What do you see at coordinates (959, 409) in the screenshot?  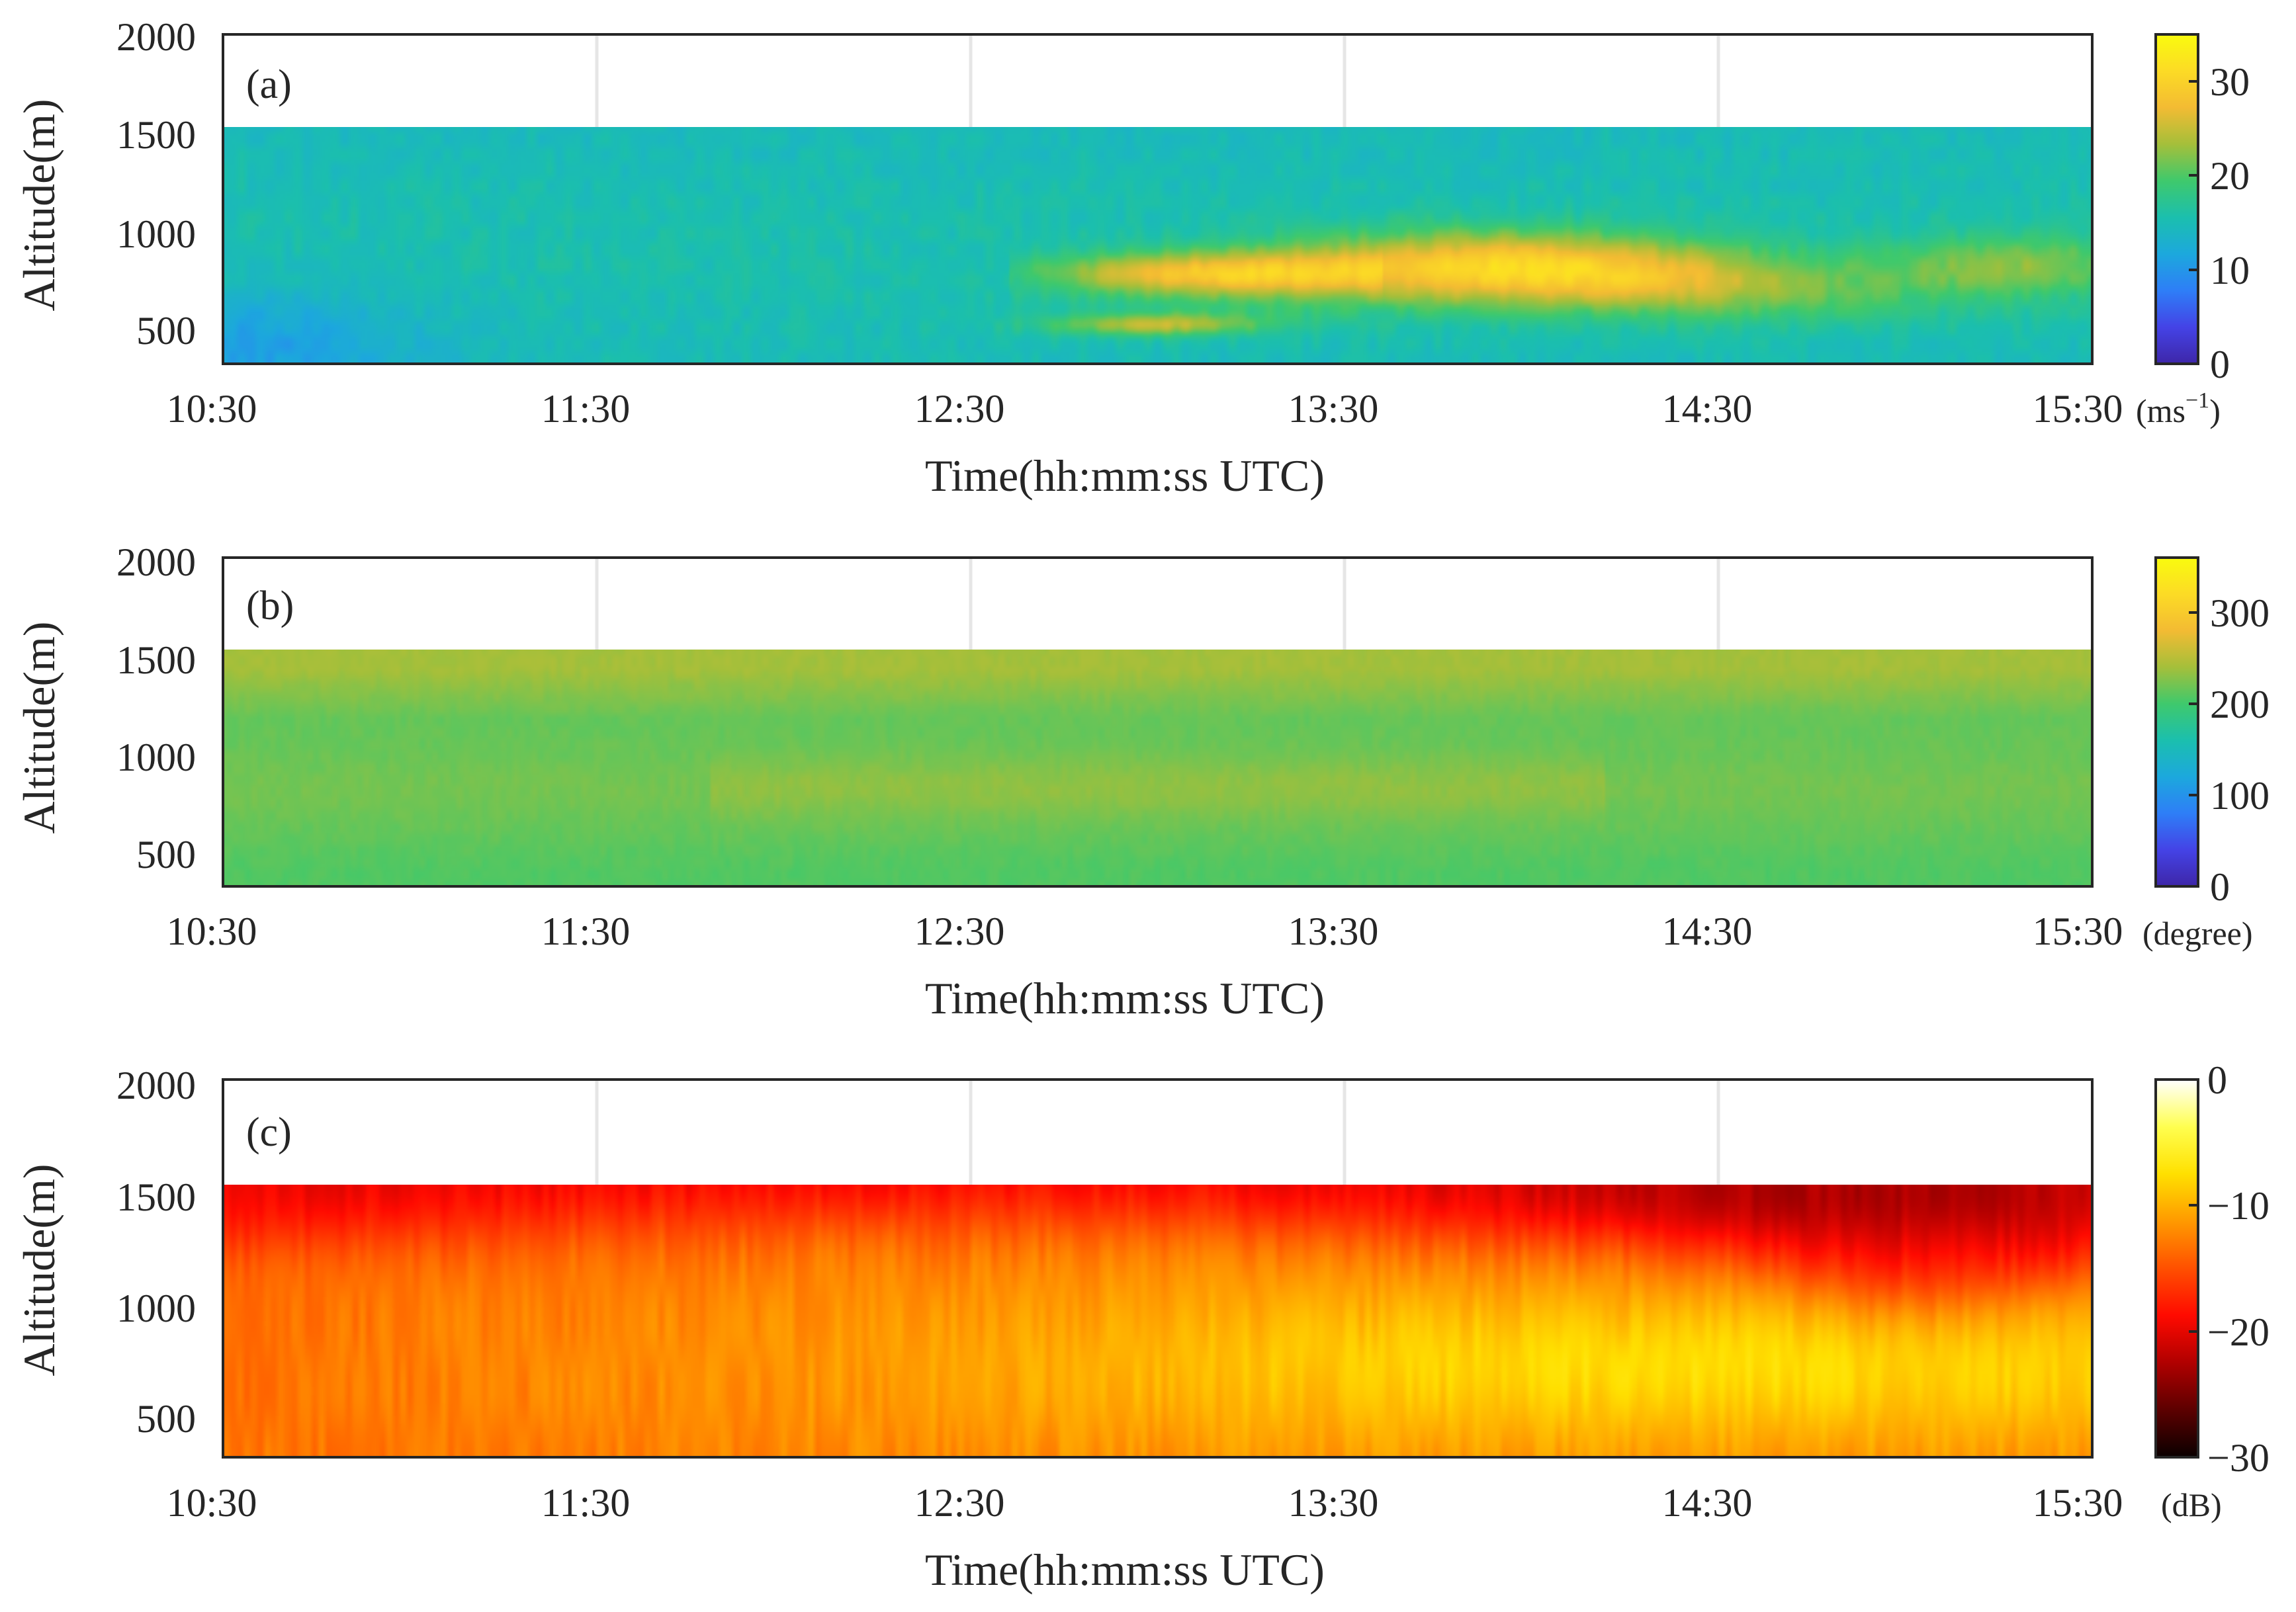 I see `panel-a-xtick-1230: 12:30` at bounding box center [959, 409].